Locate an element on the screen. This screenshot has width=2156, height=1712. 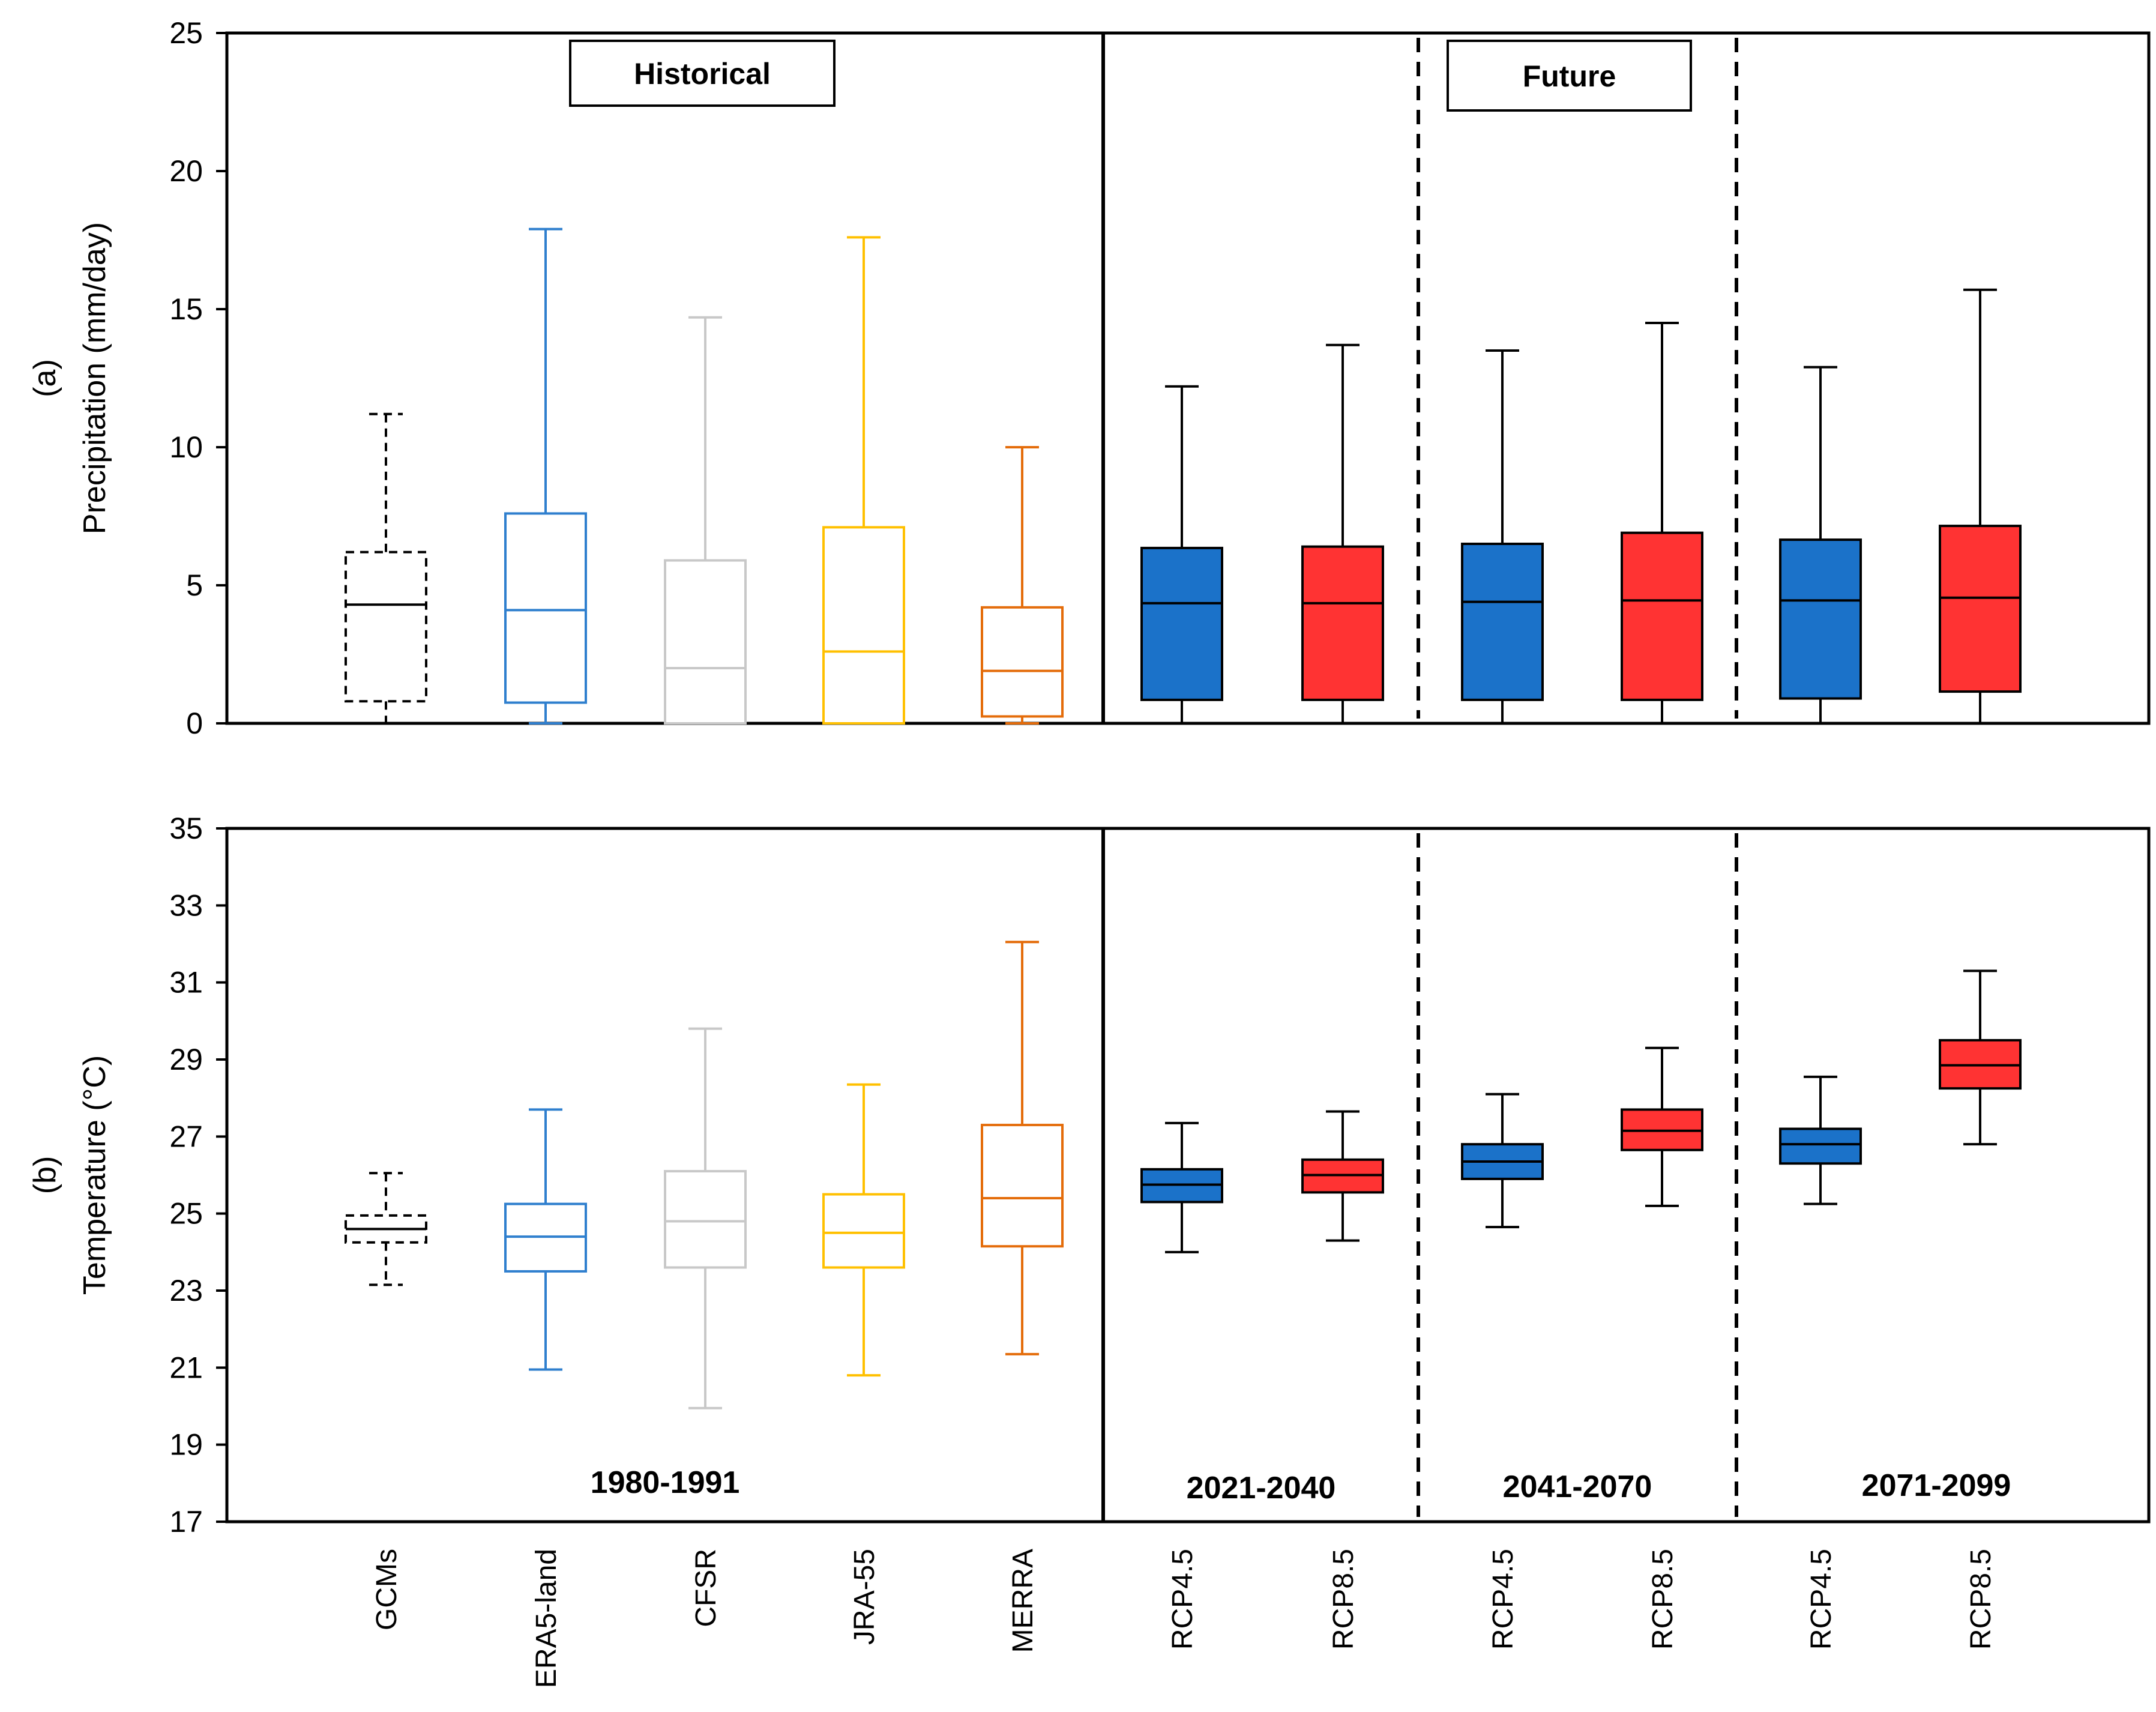
x-category-label: CFSR is located at coordinates (706, 1588).